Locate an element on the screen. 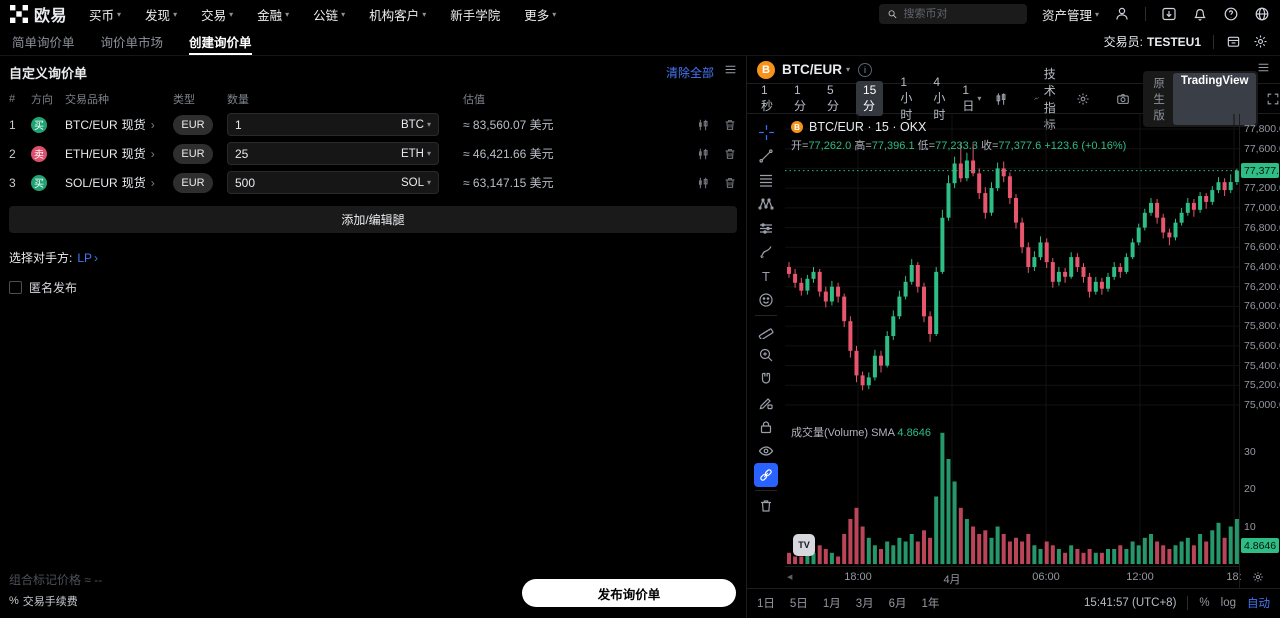 The width and height of the screenshot is (1280, 618). range-6mo: 6月 is located at coordinates (897, 603).